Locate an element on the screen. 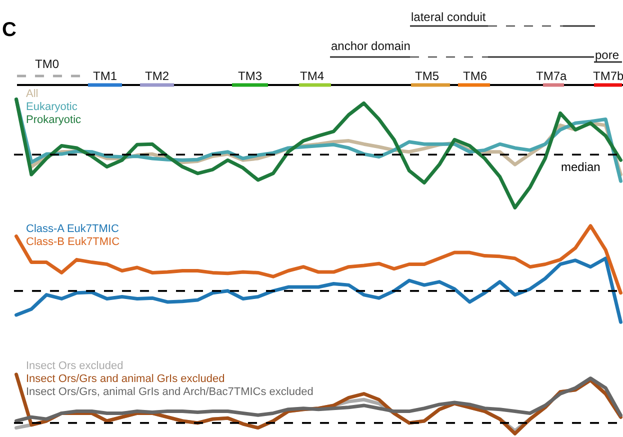 Image resolution: width=623 pixels, height=437 pixels. text: TM5 is located at coordinates (427, 76).